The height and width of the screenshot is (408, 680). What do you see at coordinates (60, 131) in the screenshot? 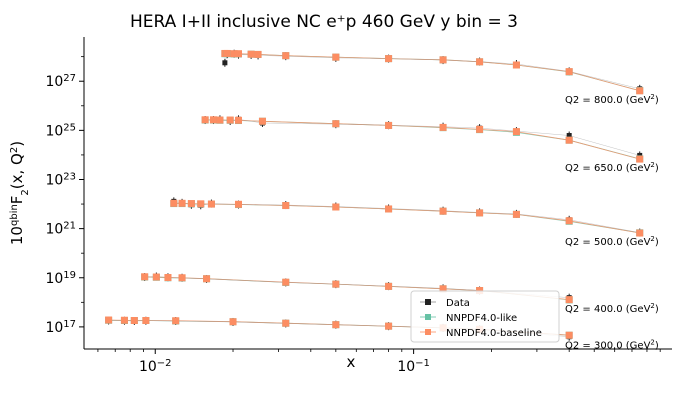
I see `y-tick-label: 1025` at bounding box center [60, 131].